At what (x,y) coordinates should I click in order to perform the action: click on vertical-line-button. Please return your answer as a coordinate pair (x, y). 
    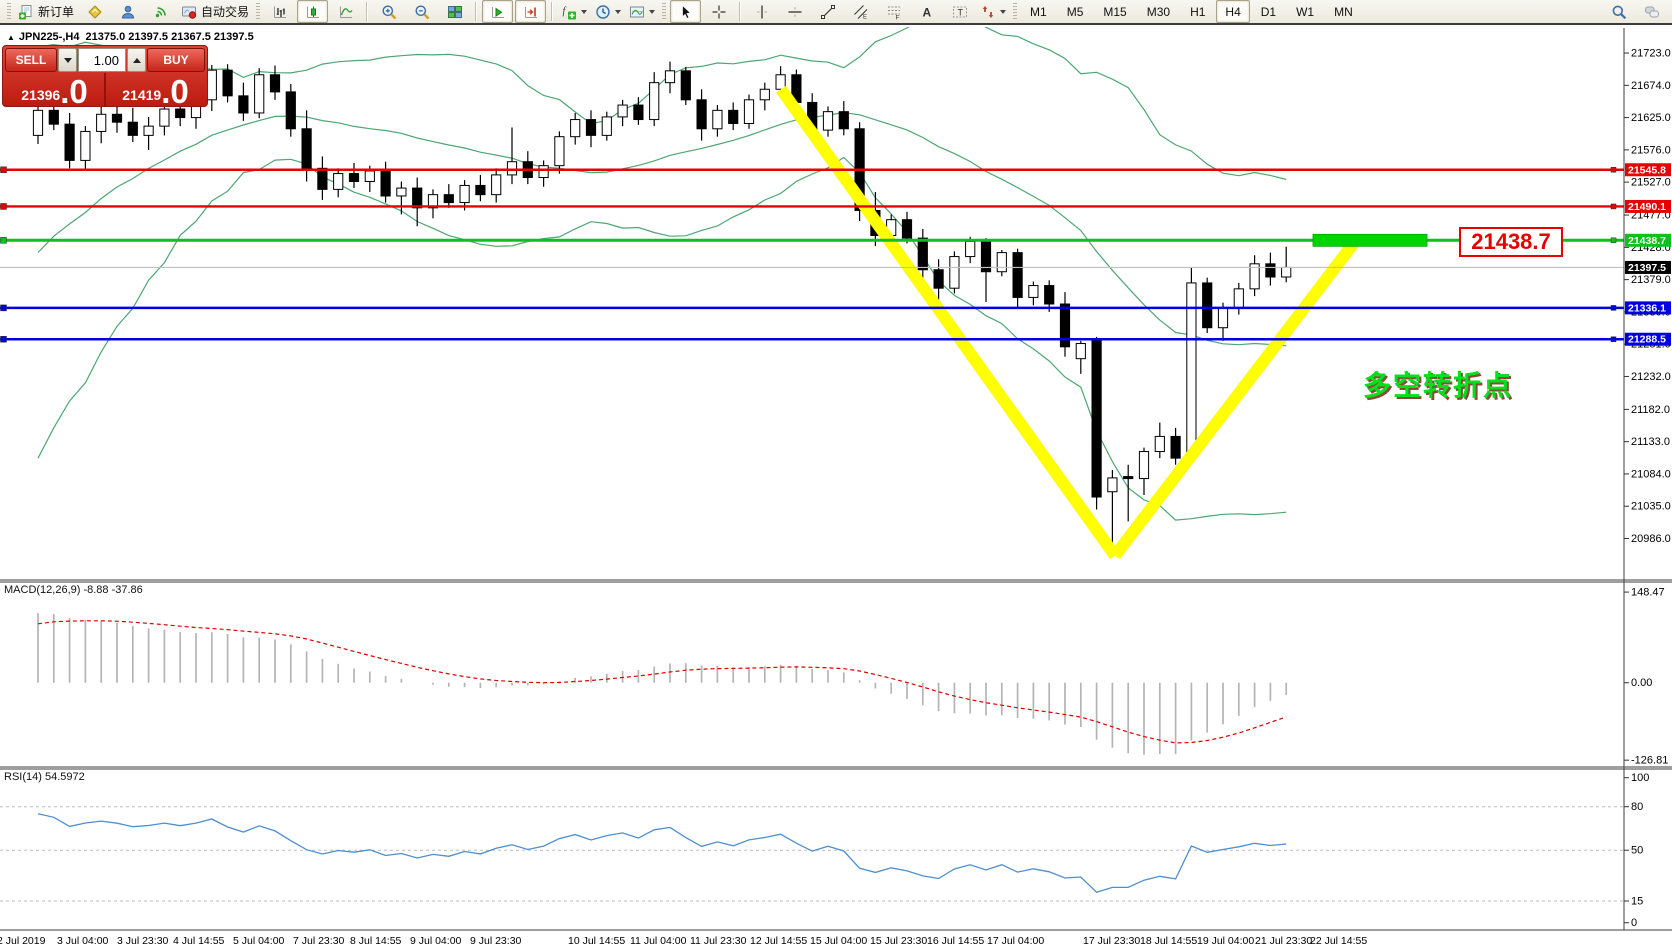
    Looking at the image, I should click on (761, 11).